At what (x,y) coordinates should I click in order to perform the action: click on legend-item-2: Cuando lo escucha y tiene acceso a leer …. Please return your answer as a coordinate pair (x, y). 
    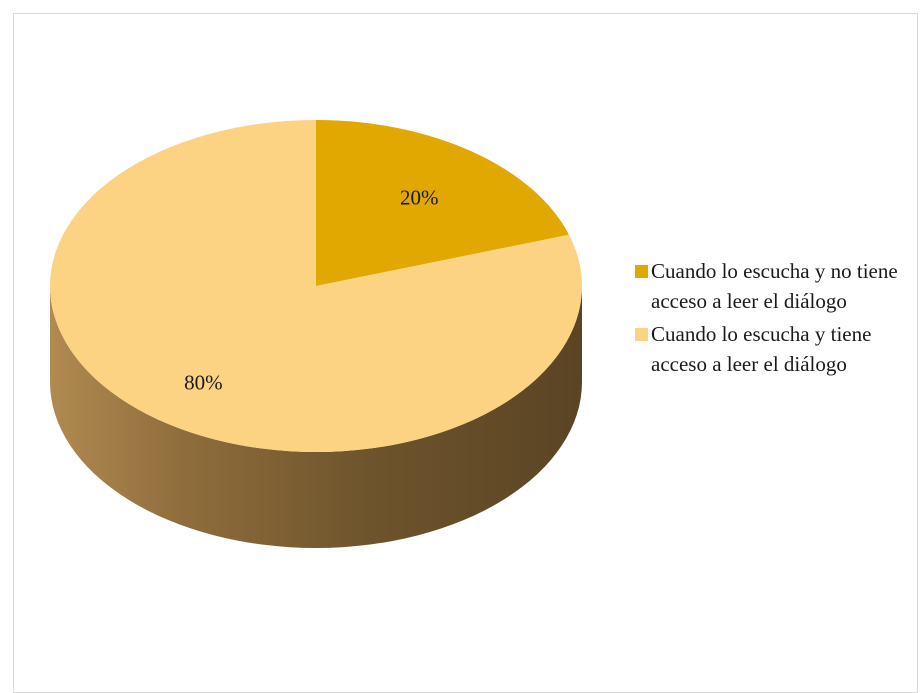
    Looking at the image, I should click on (767, 349).